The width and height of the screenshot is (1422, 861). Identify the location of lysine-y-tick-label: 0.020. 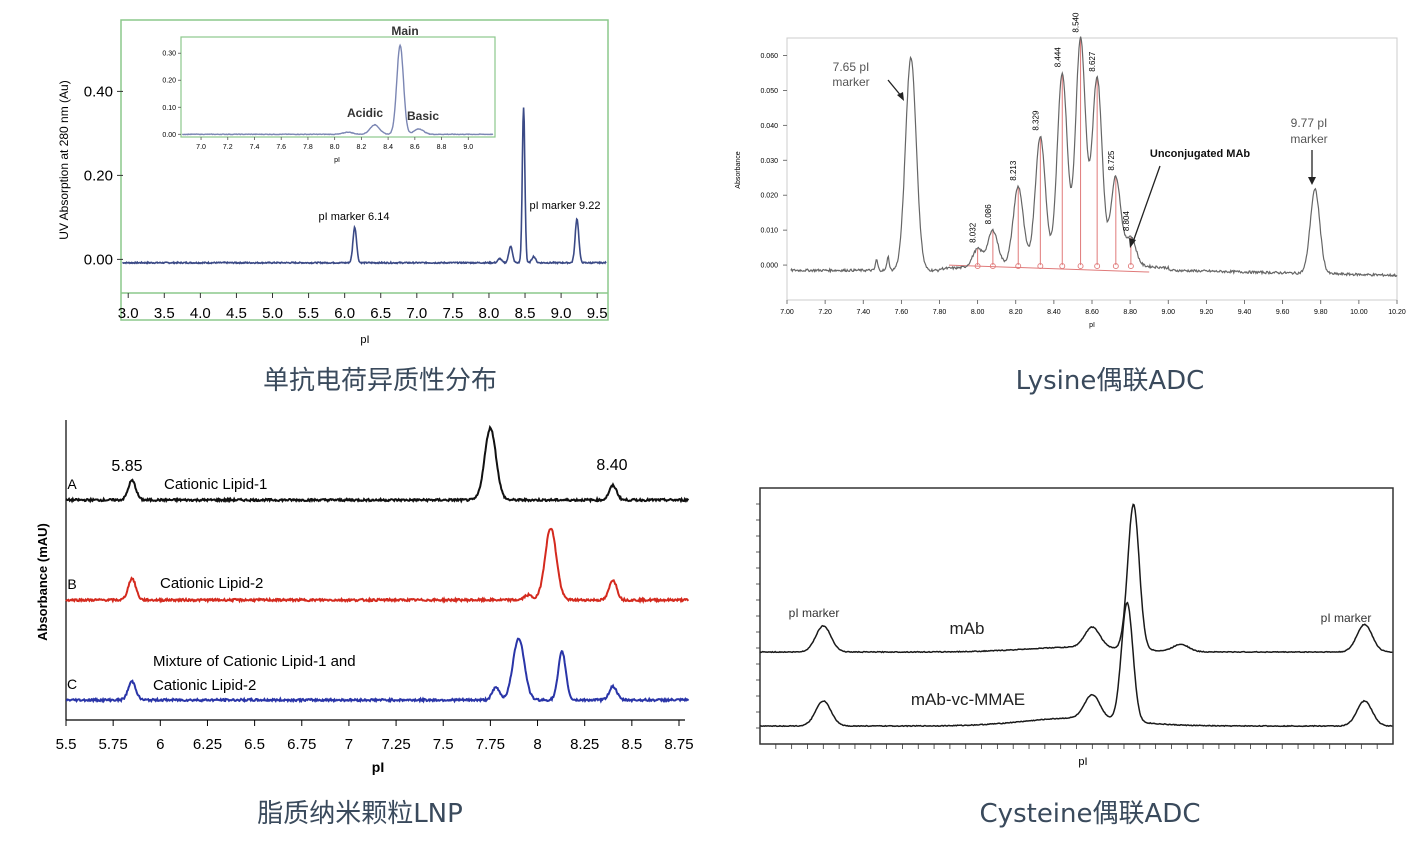
(769, 196).